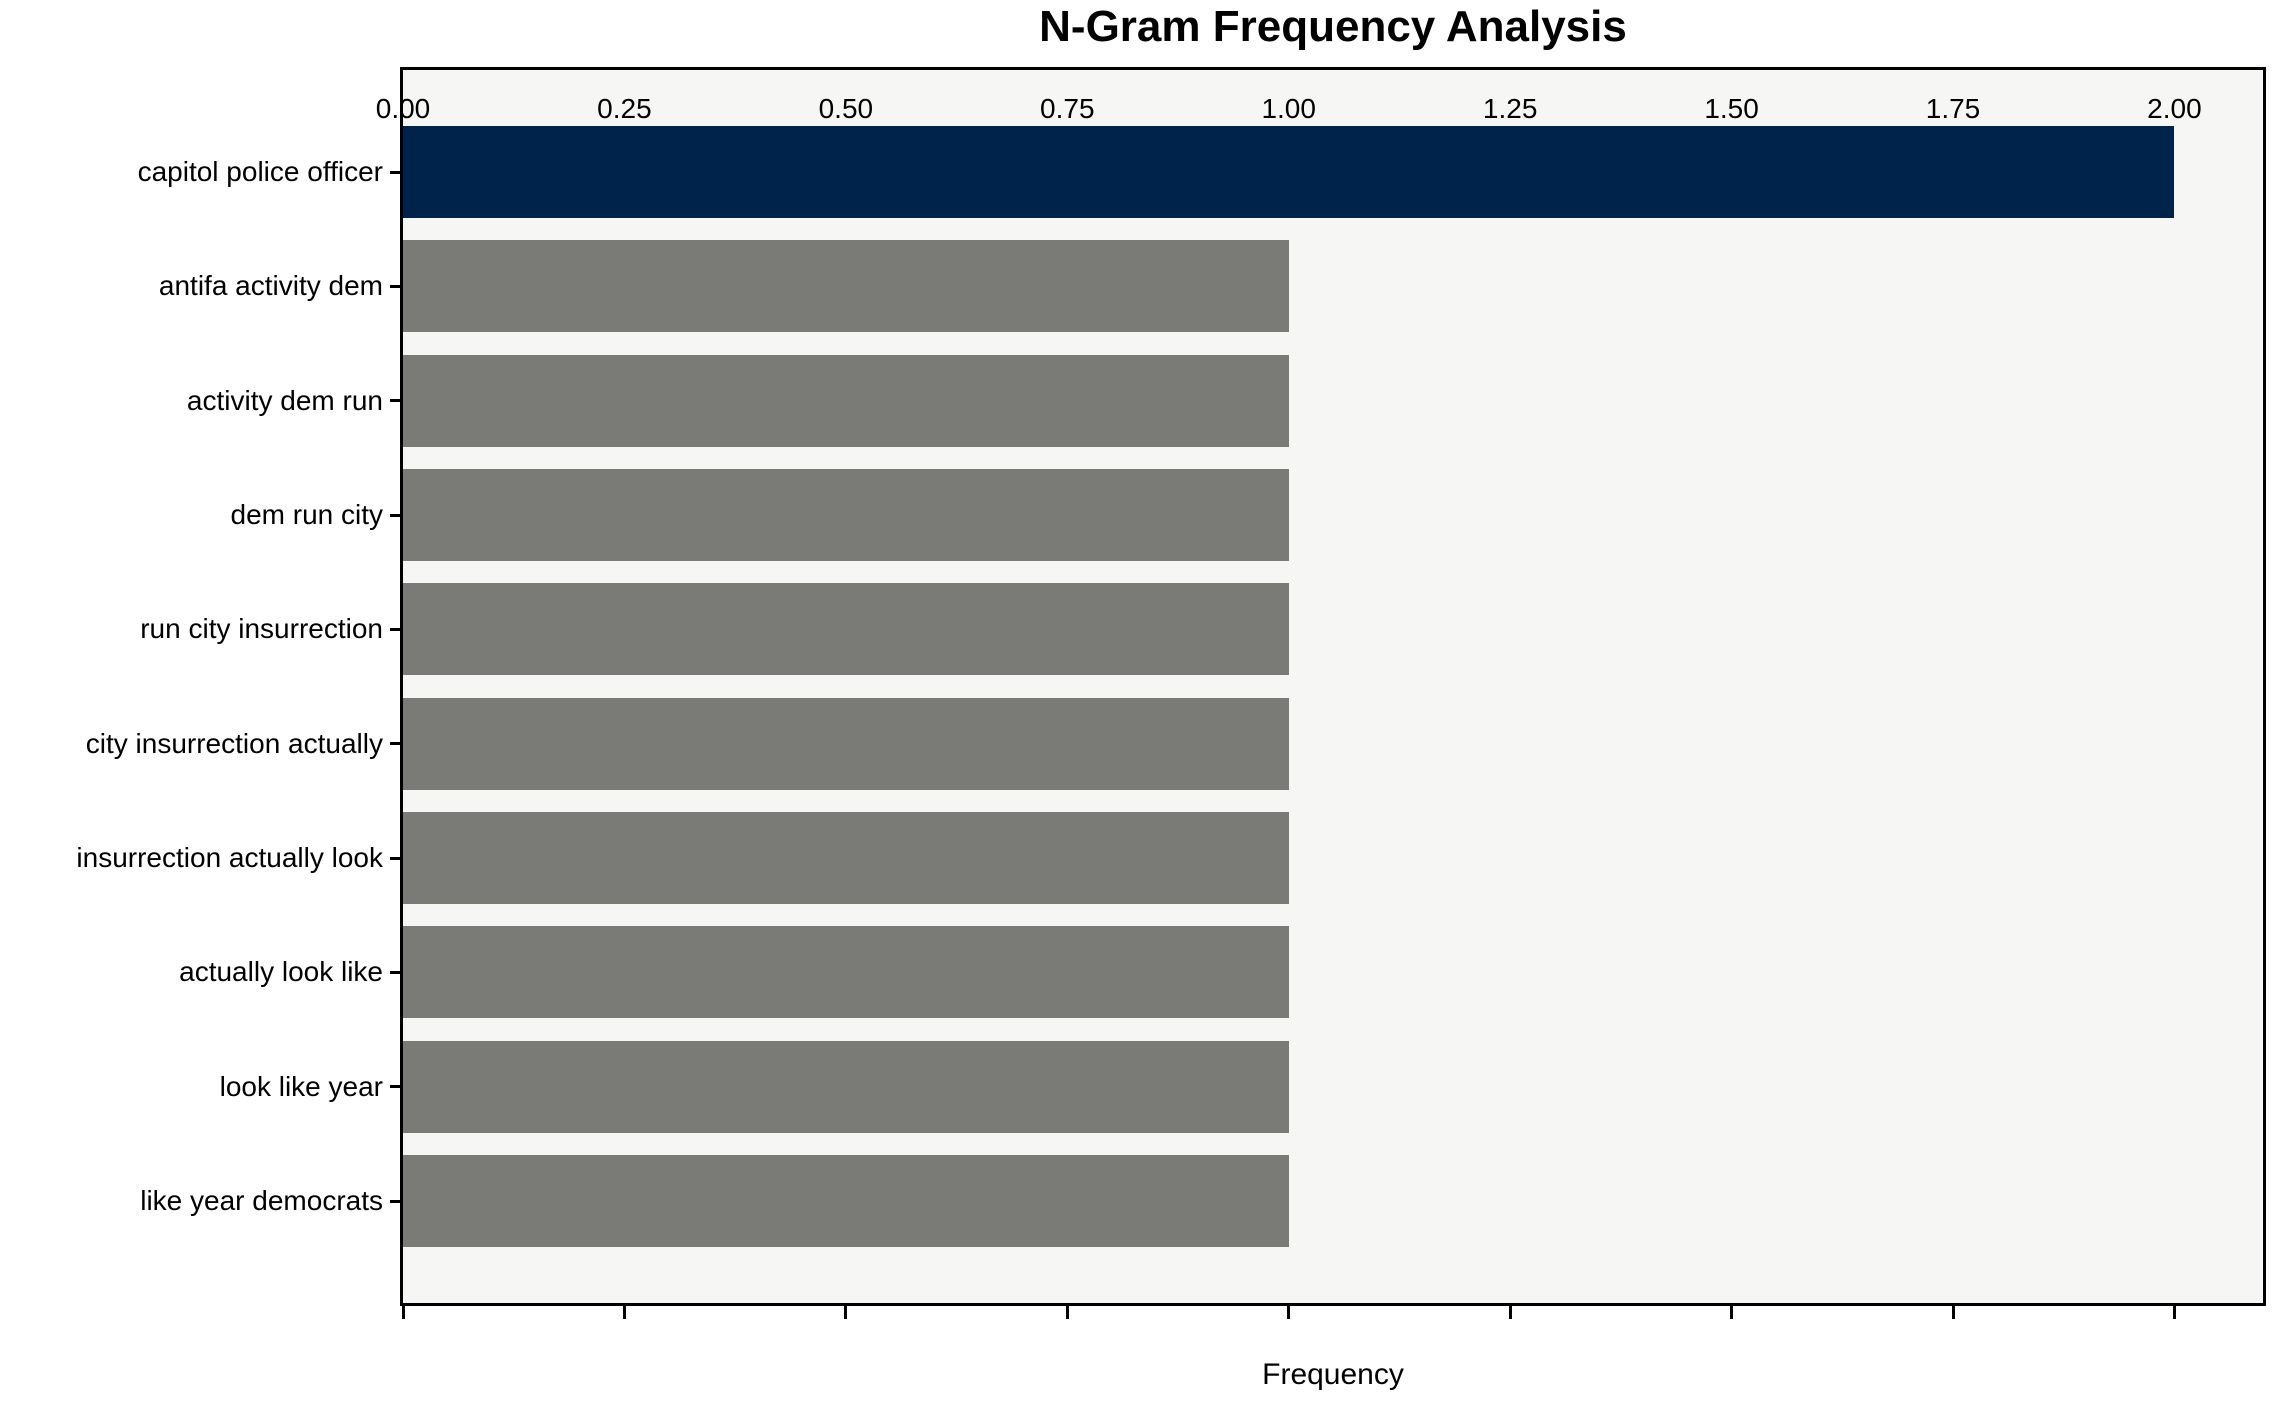 This screenshot has height=1414, width=2284. What do you see at coordinates (846, 286) in the screenshot?
I see `bar-antifa-activity-dem` at bounding box center [846, 286].